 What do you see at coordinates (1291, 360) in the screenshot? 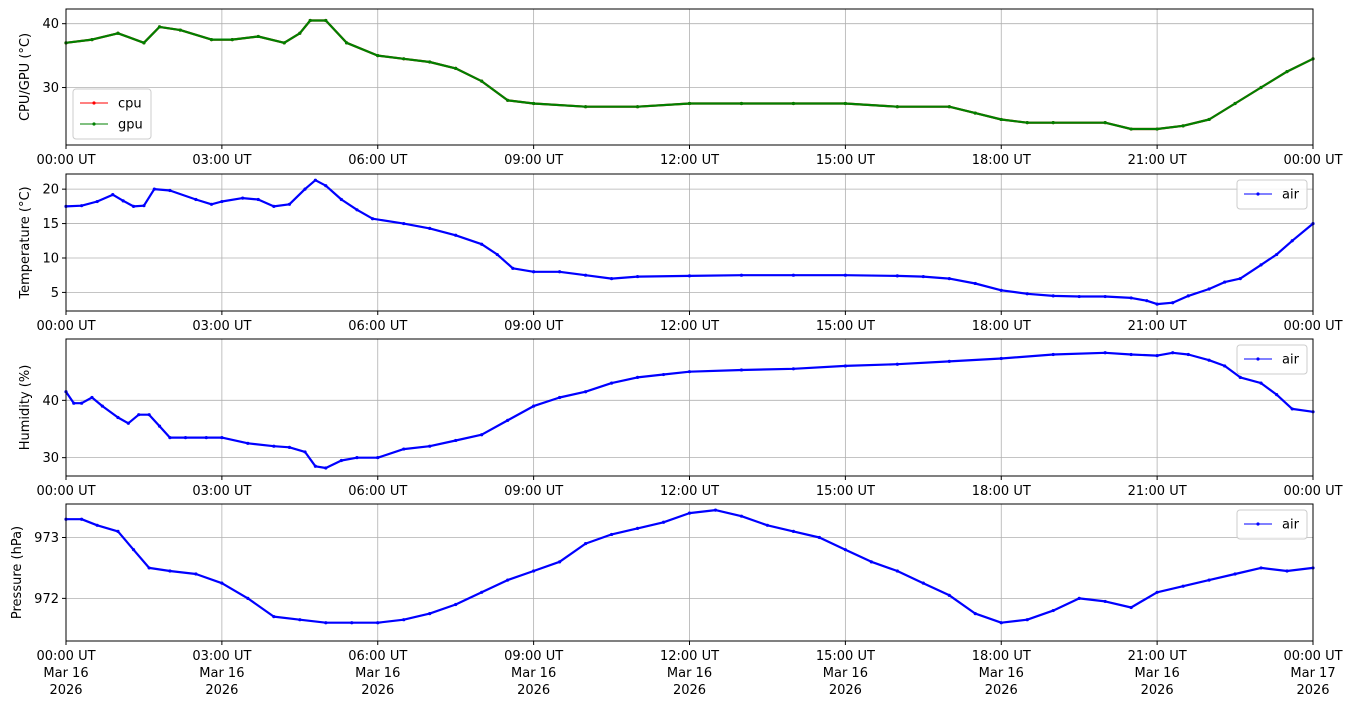
I see `legend-label-air: air` at bounding box center [1291, 360].